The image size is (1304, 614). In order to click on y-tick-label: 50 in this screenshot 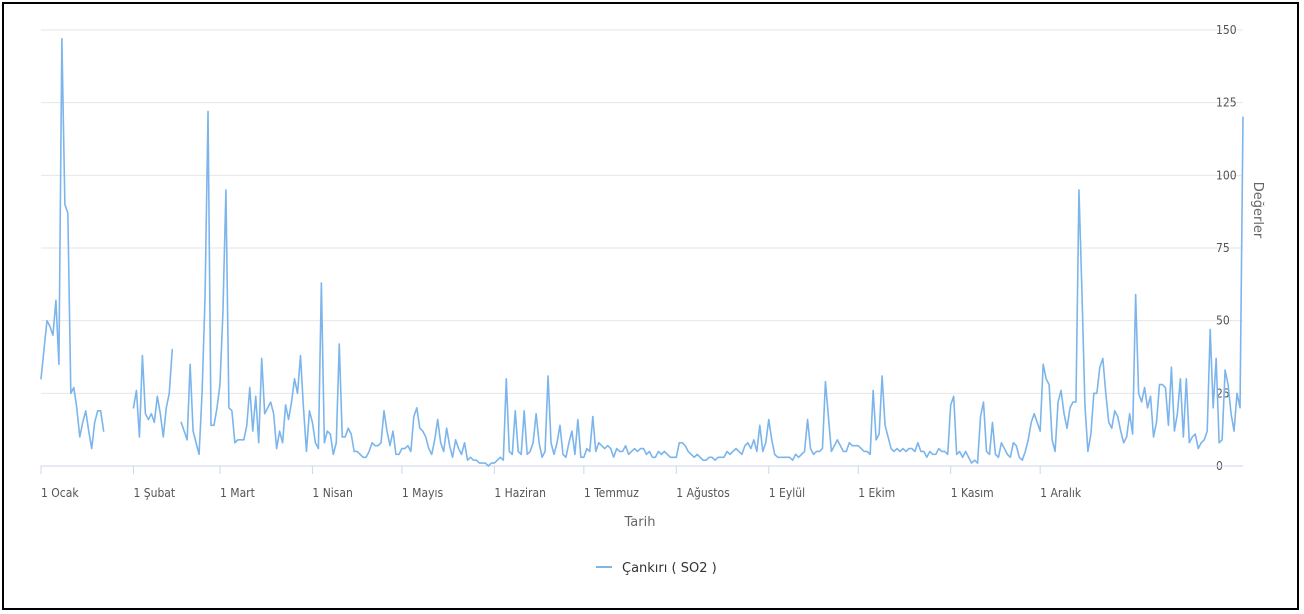, I will do `click(1223, 321)`.